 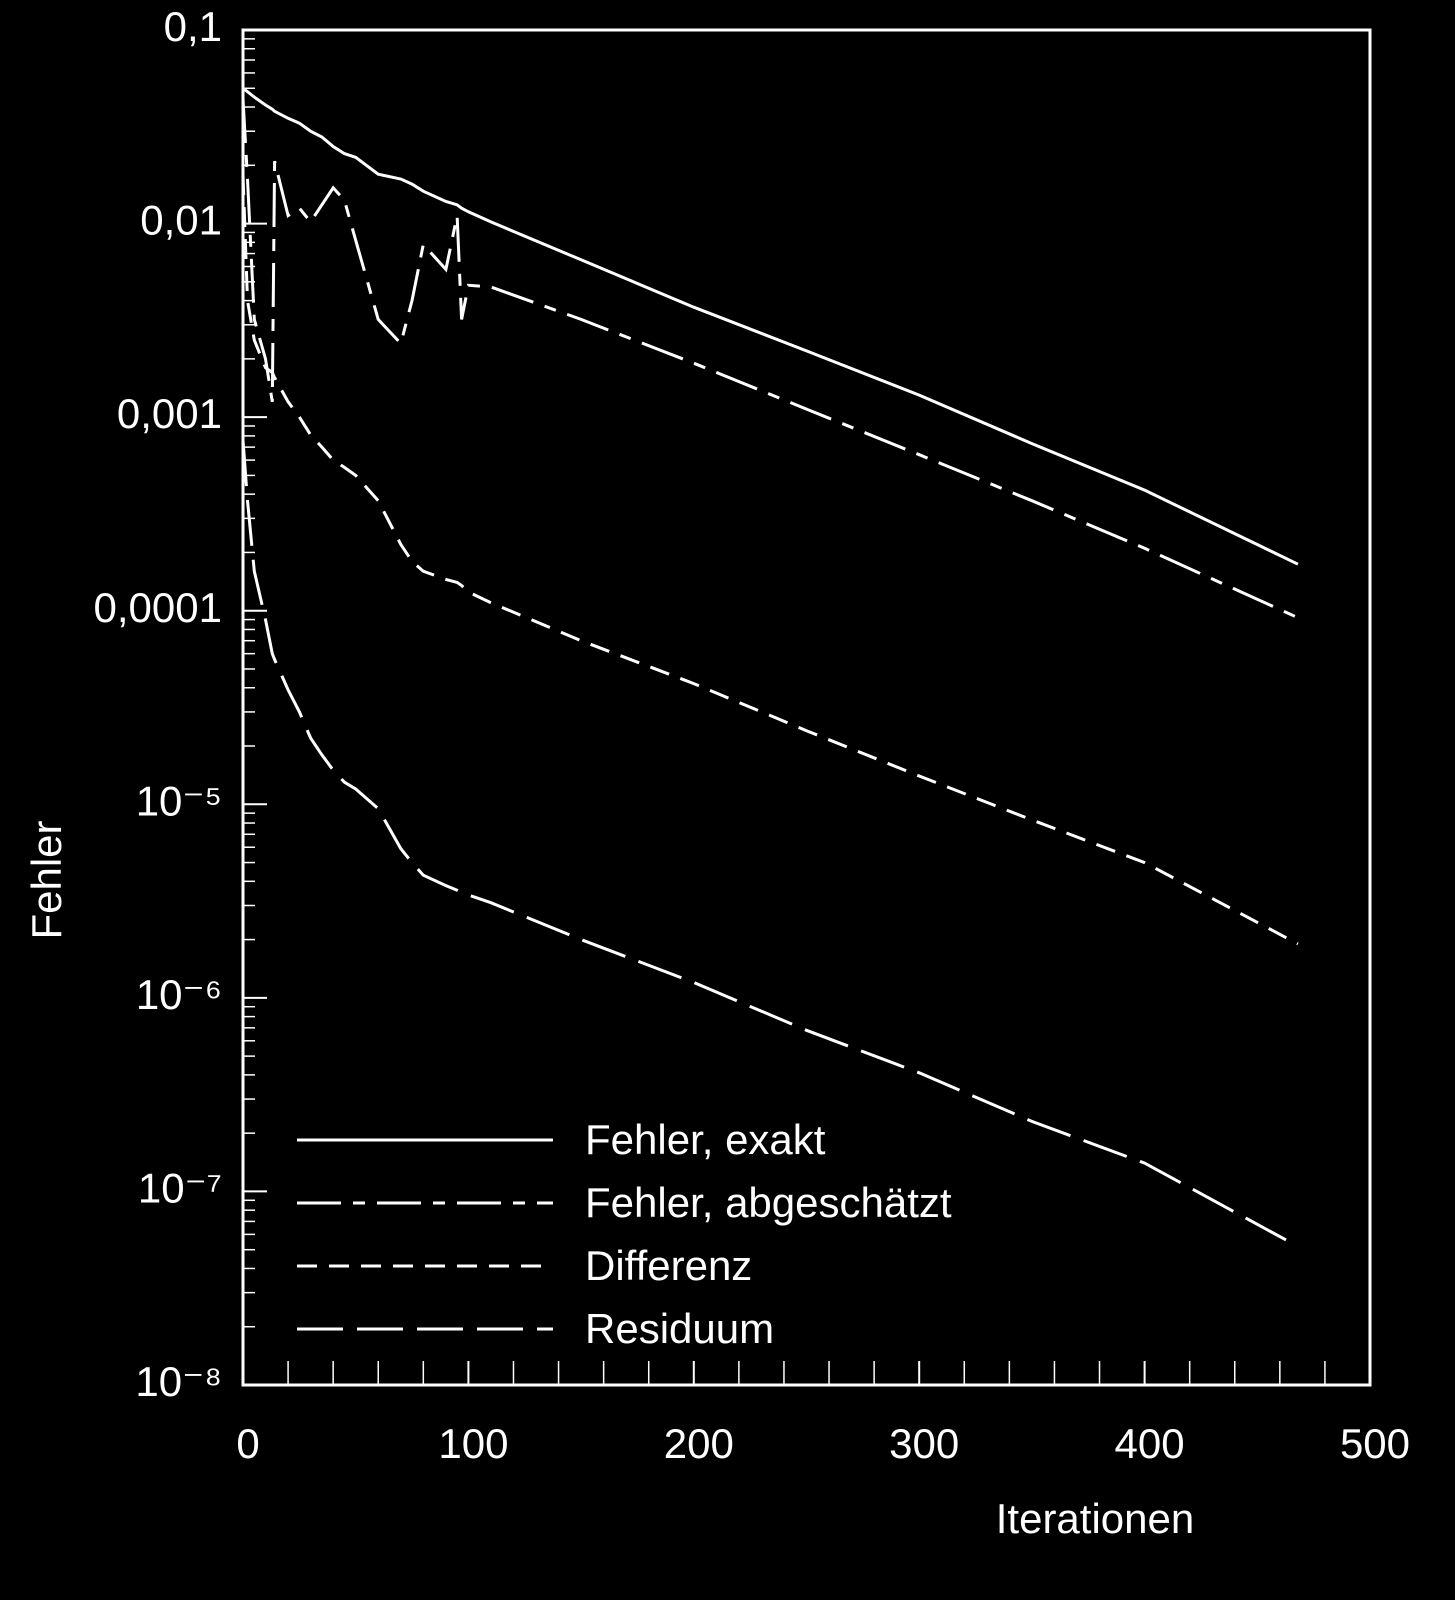 What do you see at coordinates (1375, 1443) in the screenshot?
I see `x-tick-label: 500` at bounding box center [1375, 1443].